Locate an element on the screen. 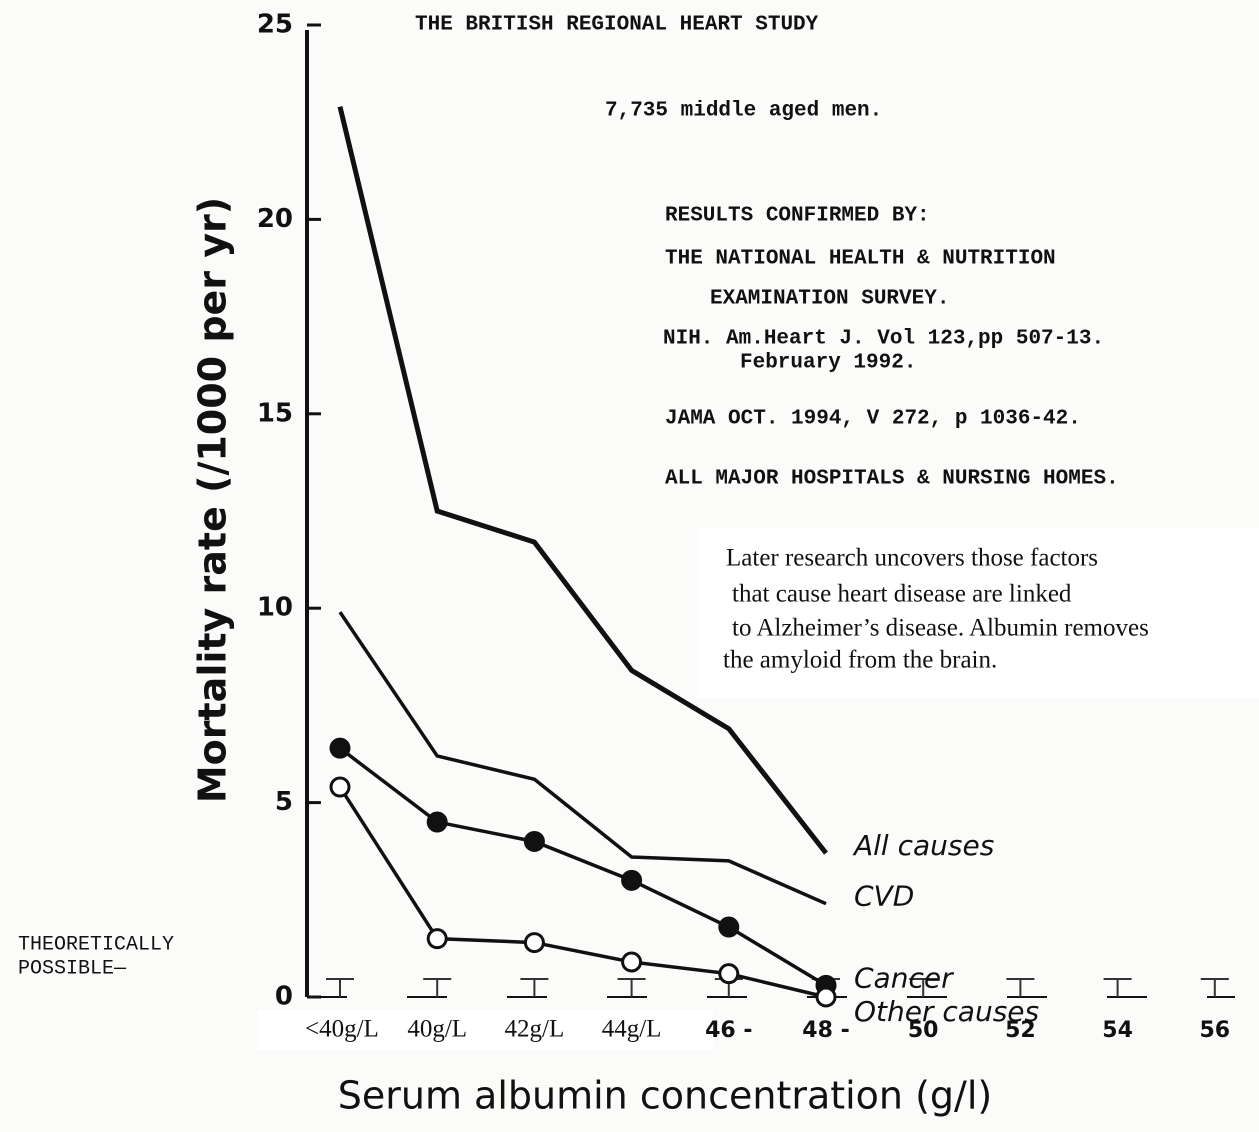 The image size is (1259, 1132). x-tick-label: 50 is located at coordinates (923, 1030).